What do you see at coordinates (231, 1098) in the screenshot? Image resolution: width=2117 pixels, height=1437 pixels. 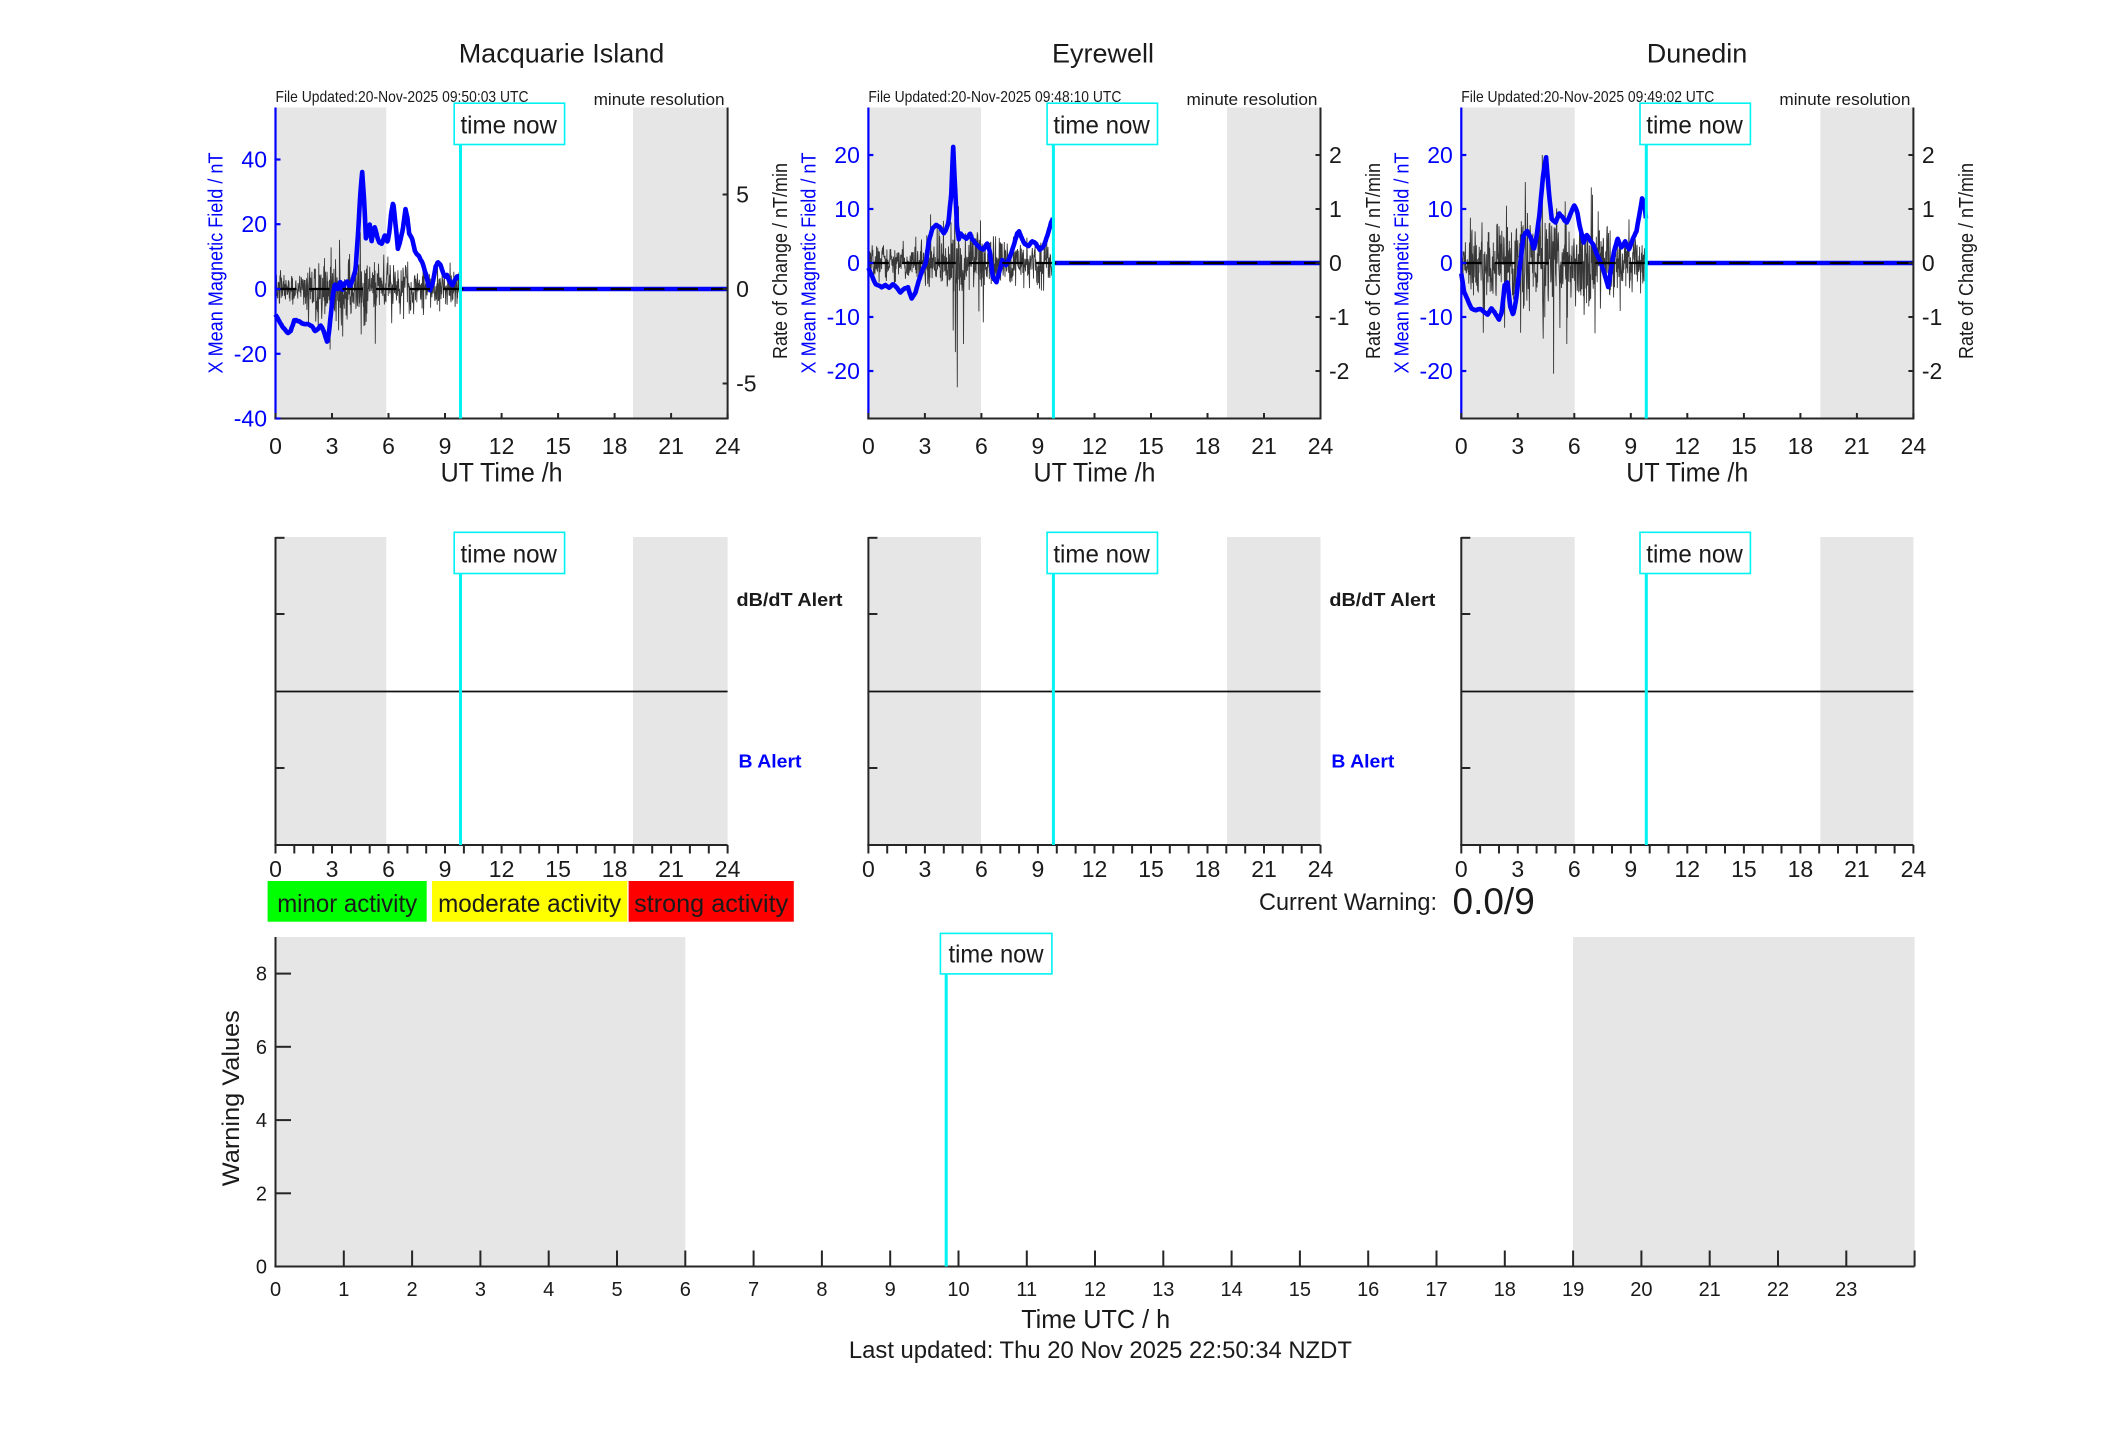 I see `svg-text: Warning Values` at bounding box center [231, 1098].